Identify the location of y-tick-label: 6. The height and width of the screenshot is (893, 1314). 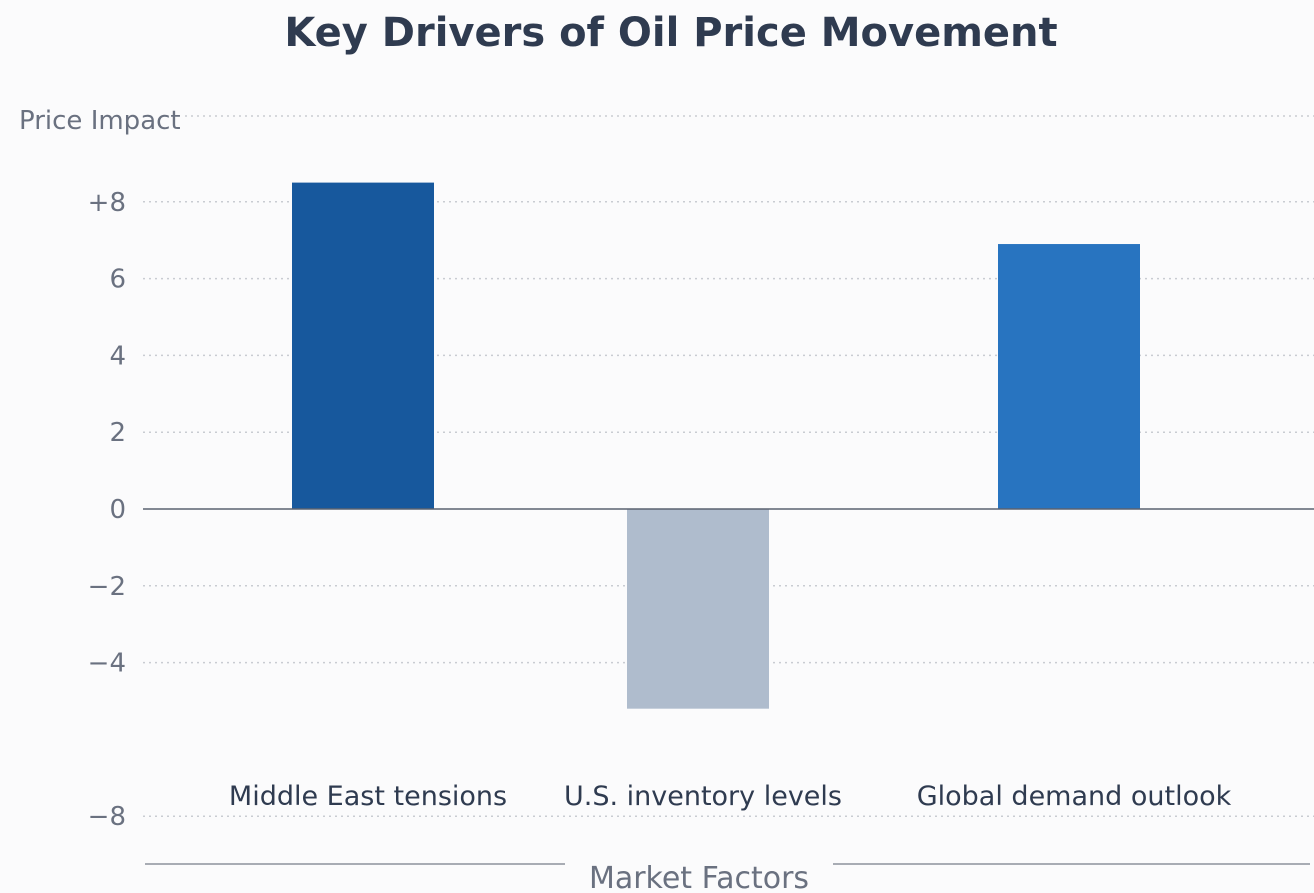
(117, 280).